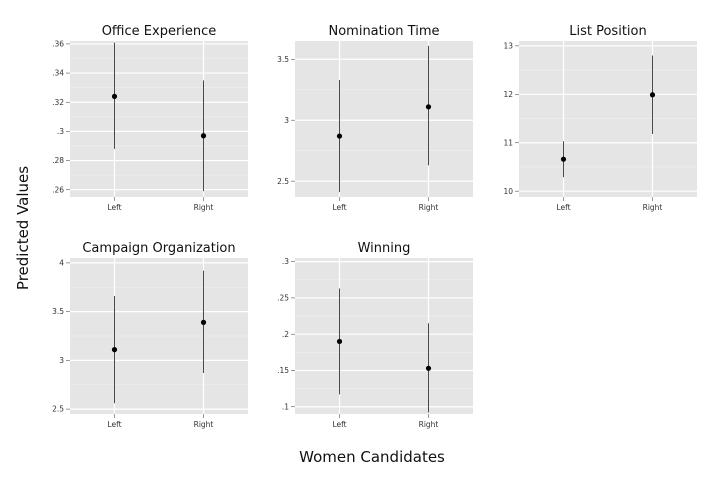 This screenshot has width=720, height=480. I want to click on x-axis-label: Women Candidates, so click(372, 457).